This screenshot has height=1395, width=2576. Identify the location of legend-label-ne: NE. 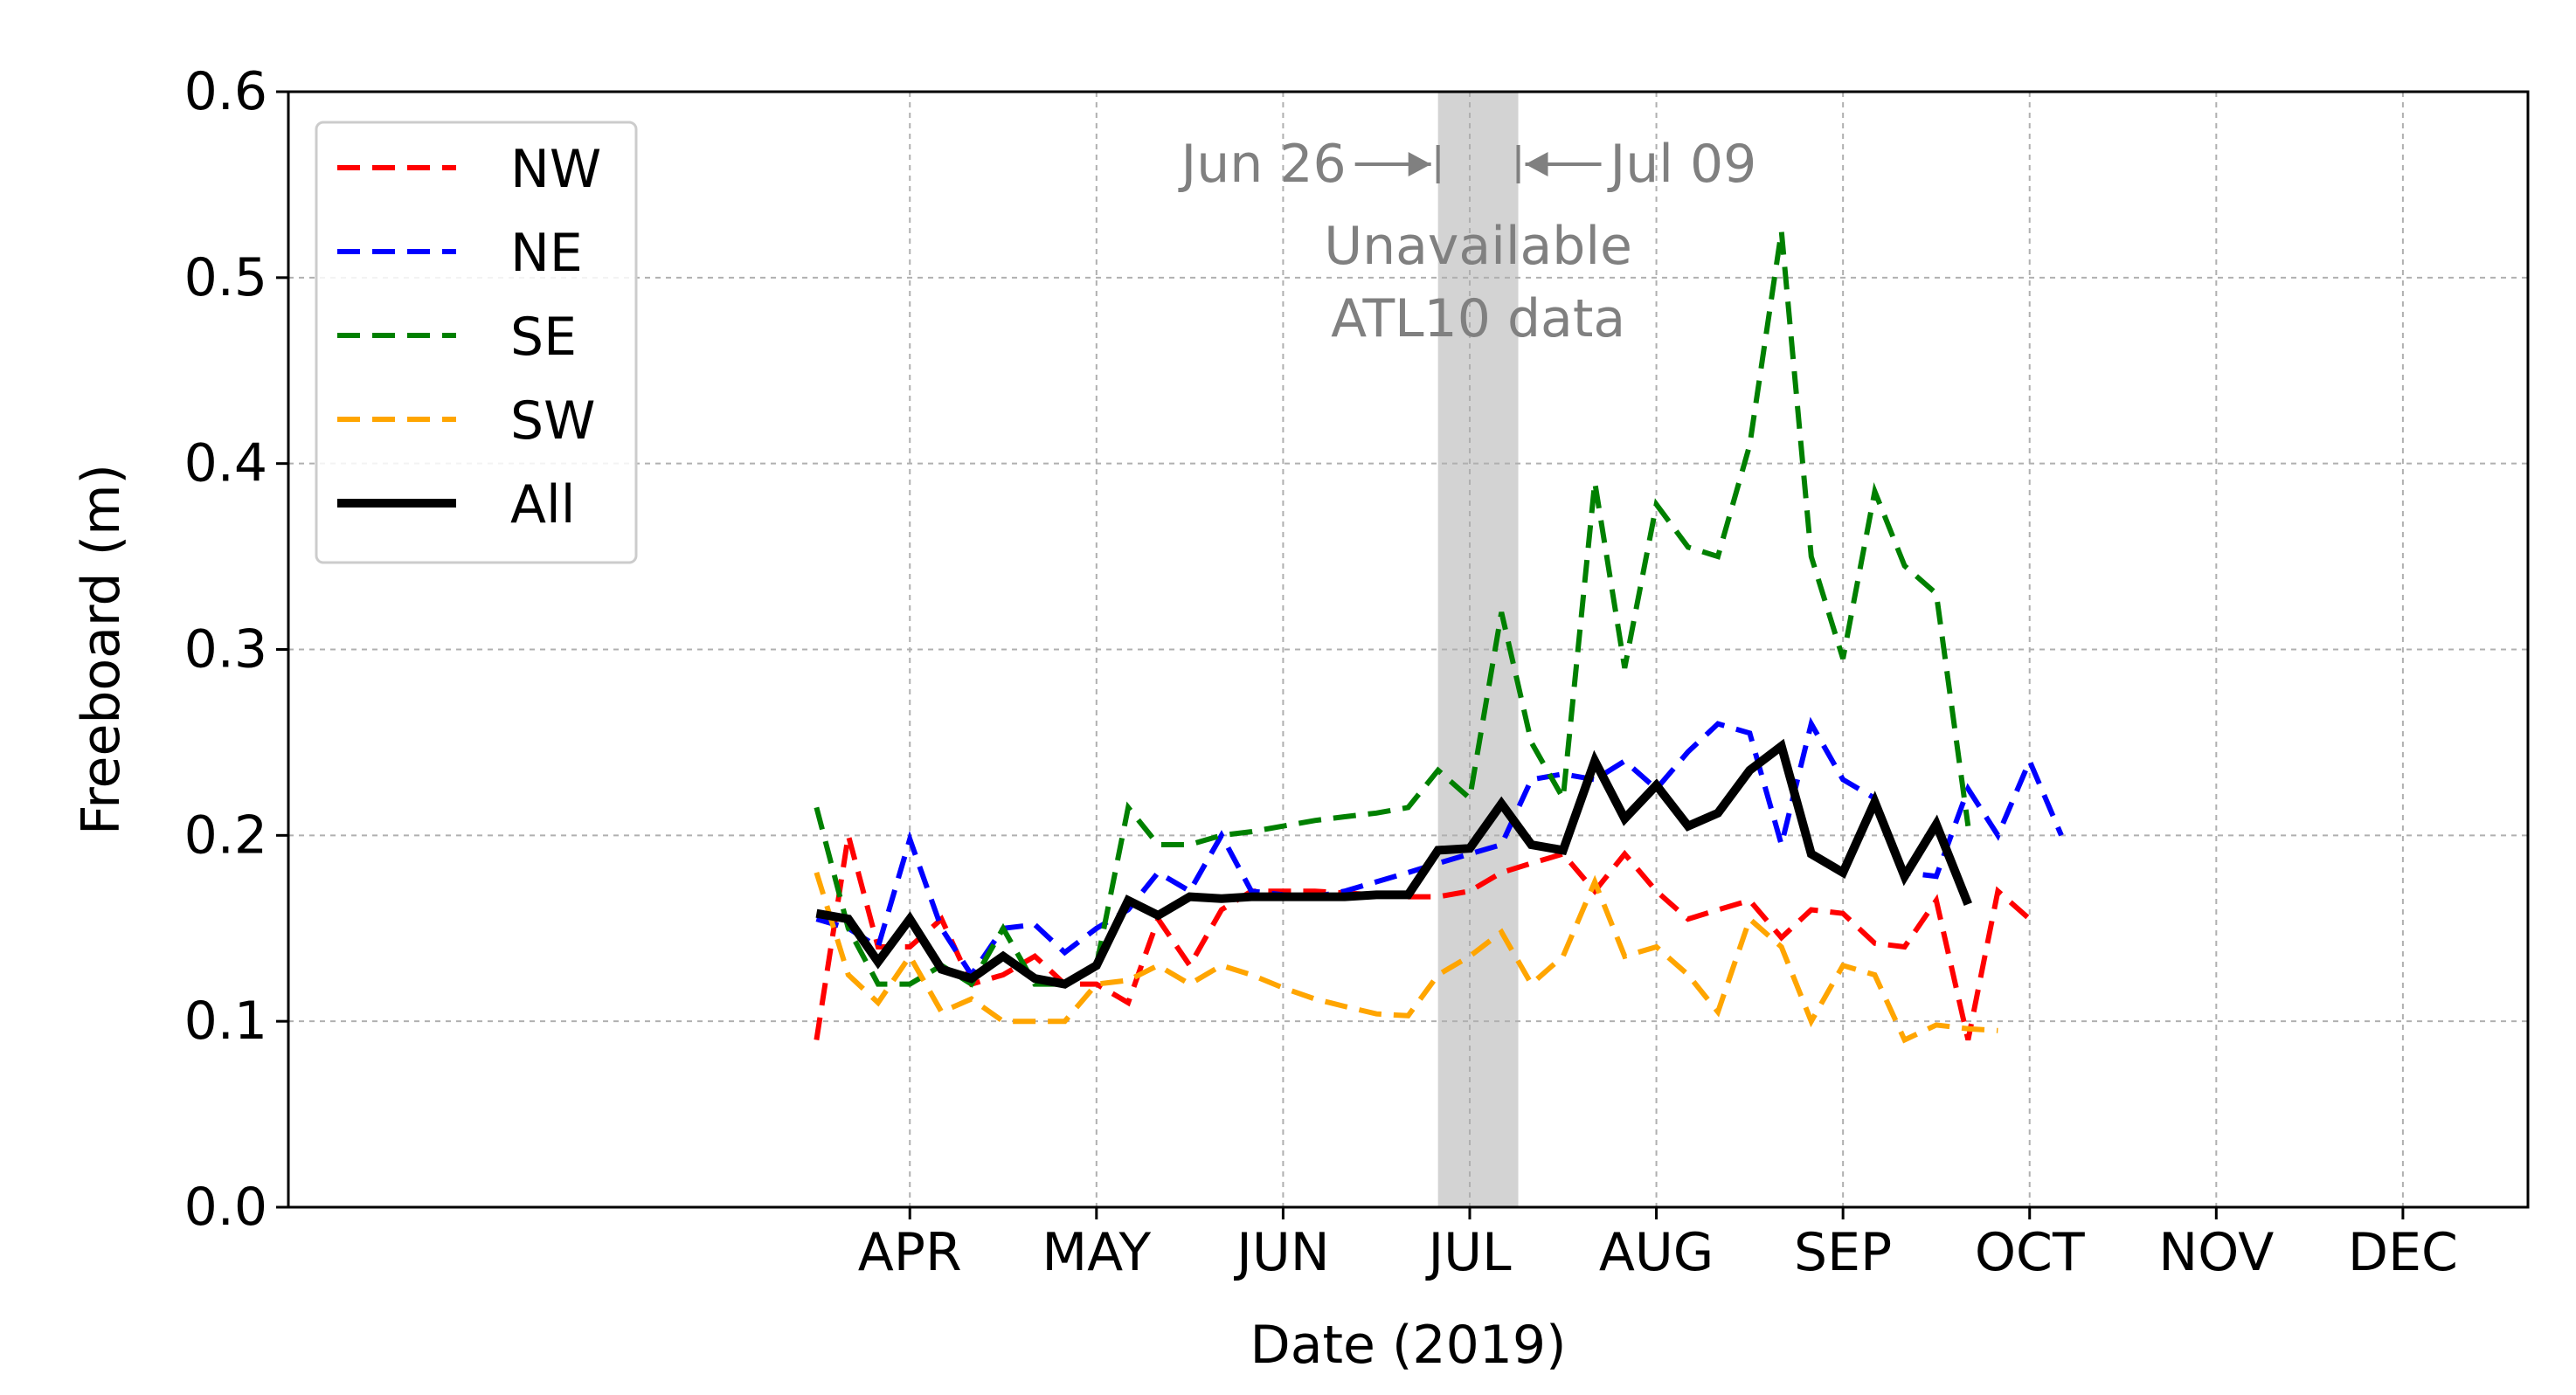
(546, 253).